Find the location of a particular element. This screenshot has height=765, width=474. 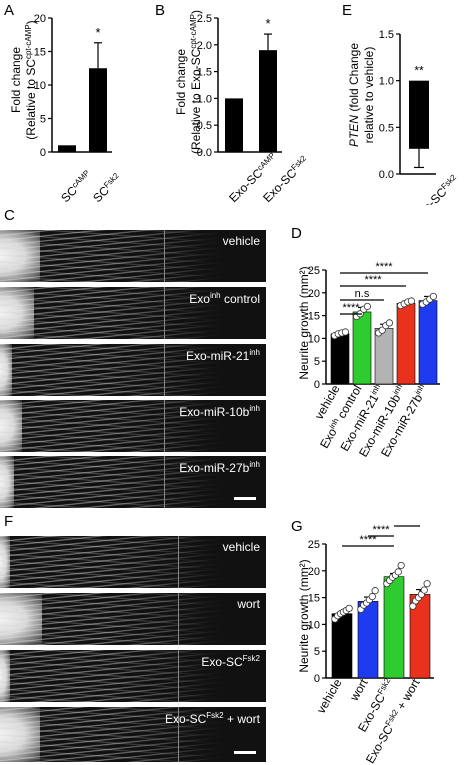

y-tick-label: 15 is located at coordinates (40, 53).